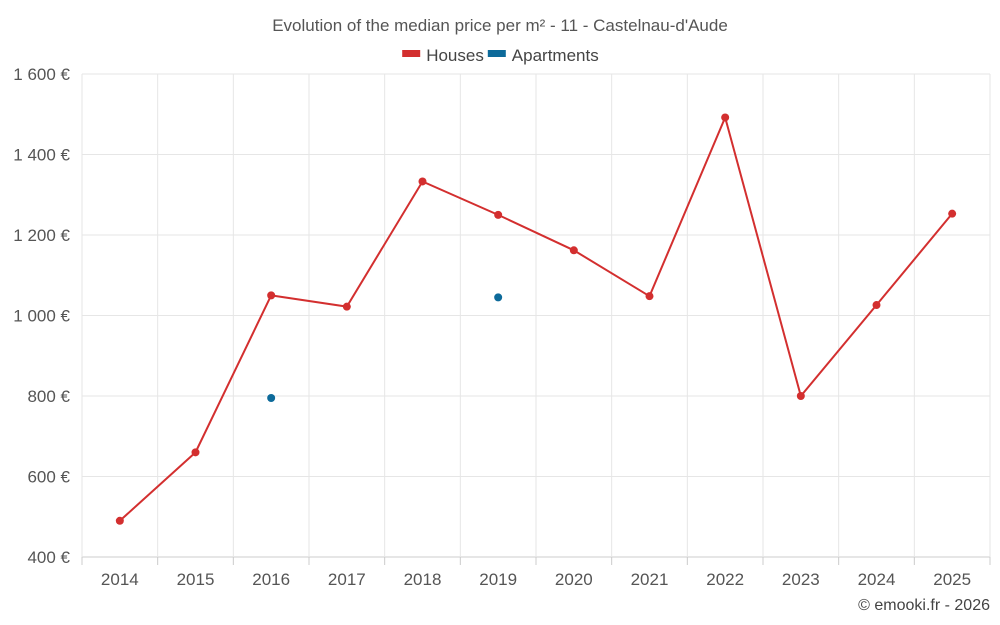 The width and height of the screenshot is (1000, 625). Describe the element at coordinates (48, 477) in the screenshot. I see `y-tick-label: 600 €` at that location.